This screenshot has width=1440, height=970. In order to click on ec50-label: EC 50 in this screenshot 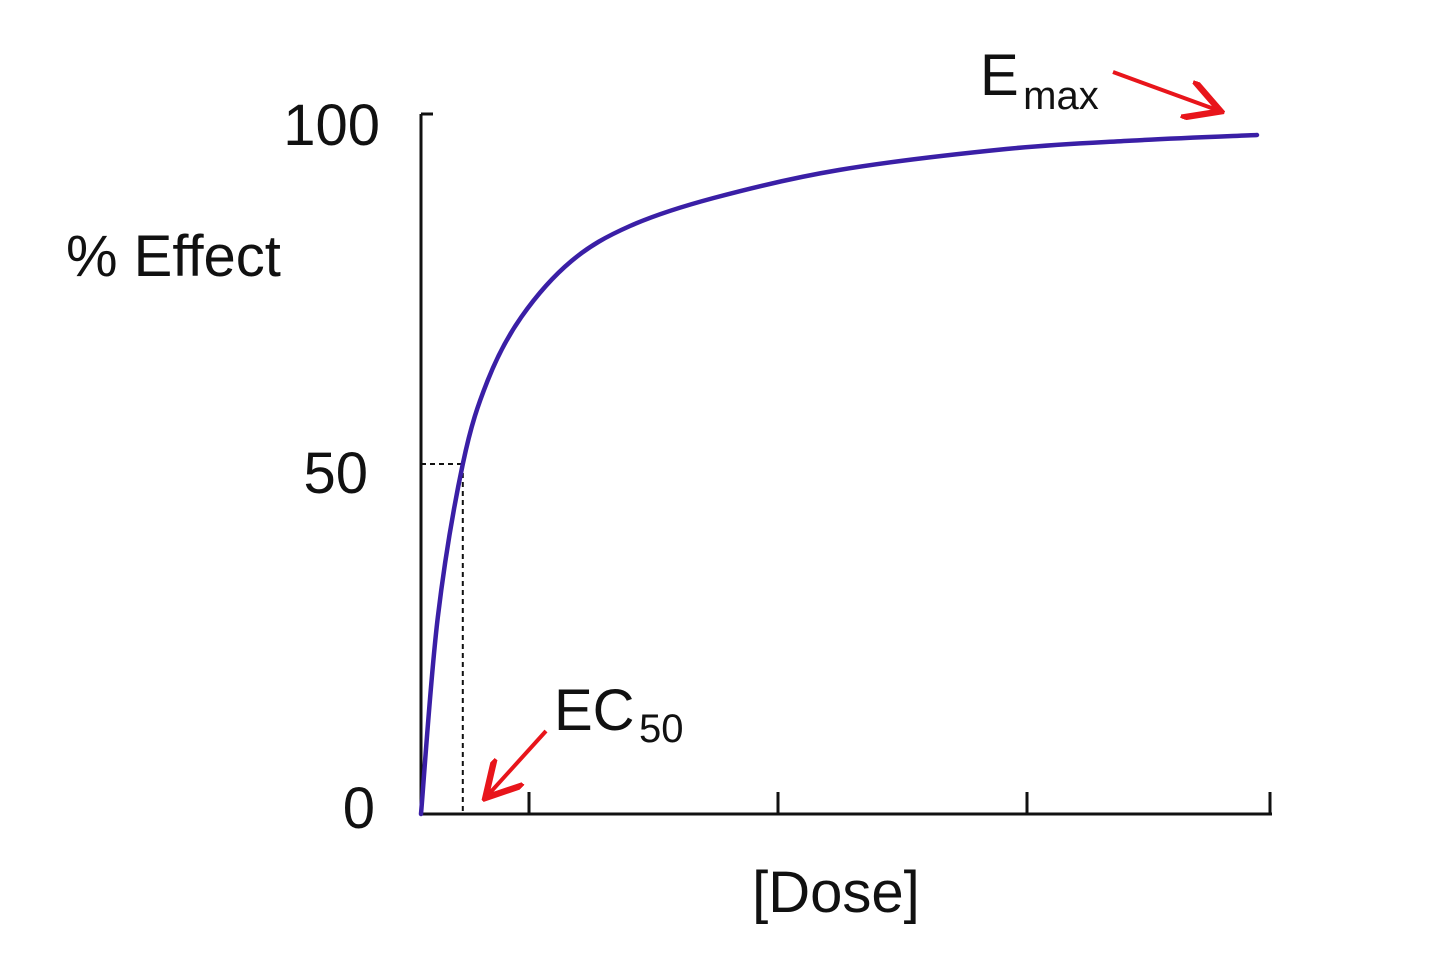, I will do `click(619, 714)`.